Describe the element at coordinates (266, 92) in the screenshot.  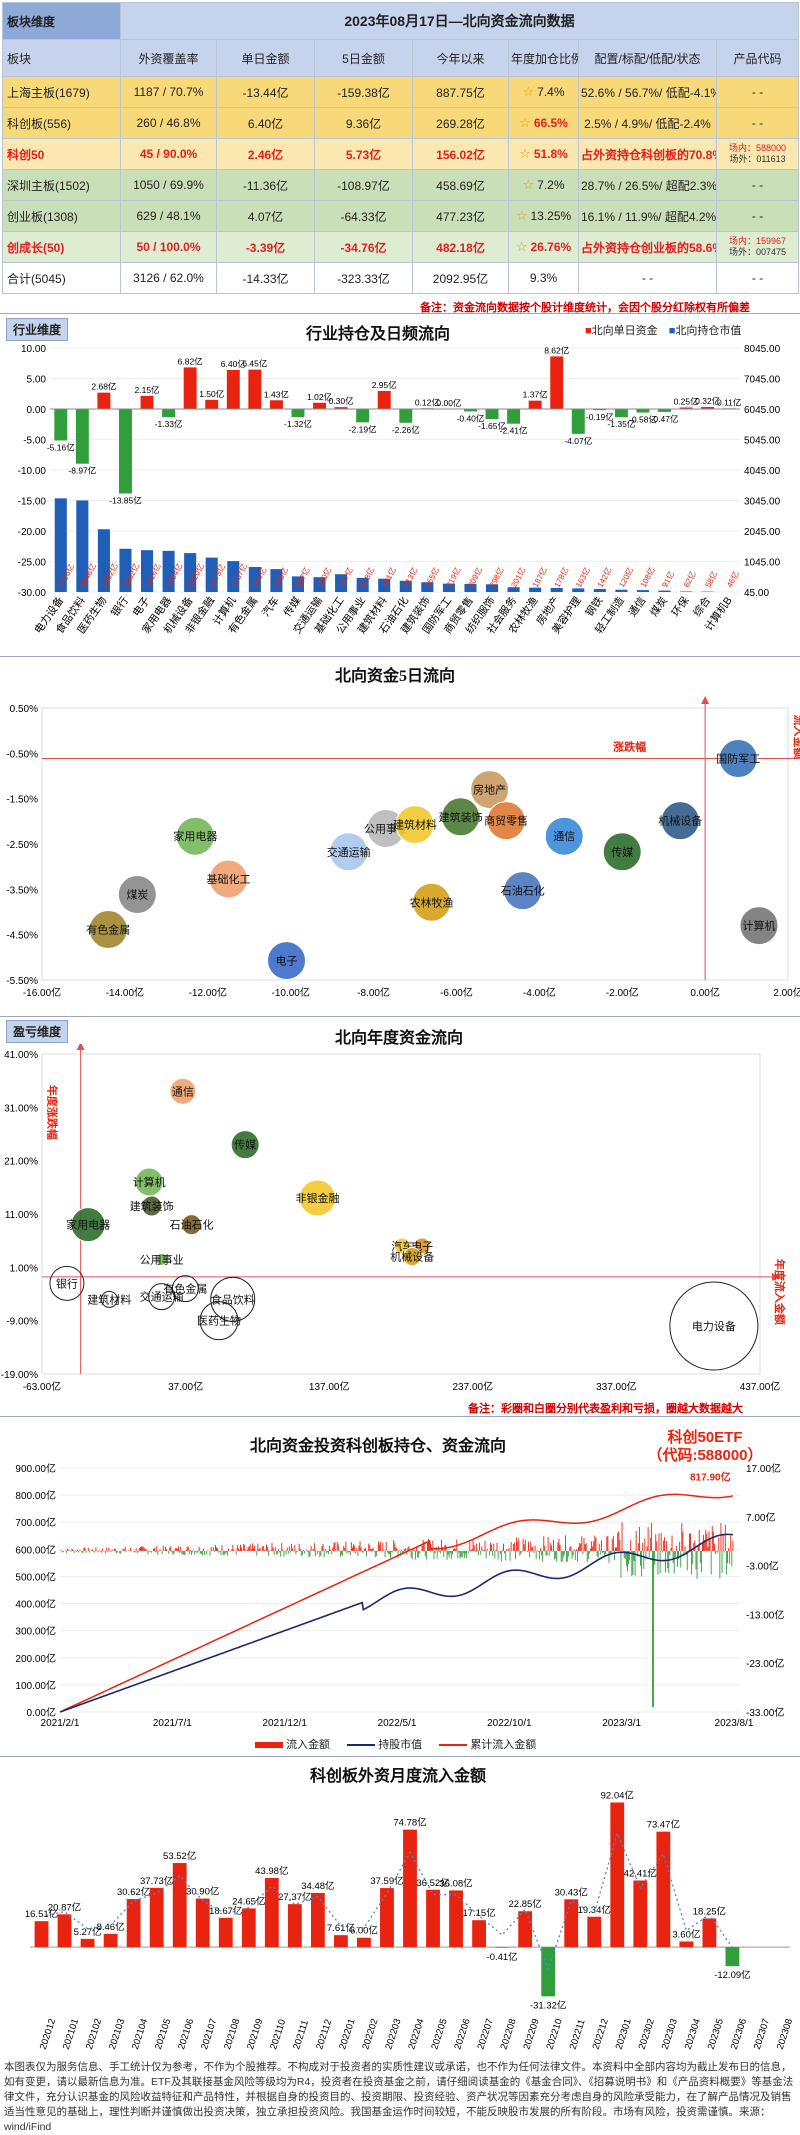
I see `day-amount: -13.44亿` at that location.